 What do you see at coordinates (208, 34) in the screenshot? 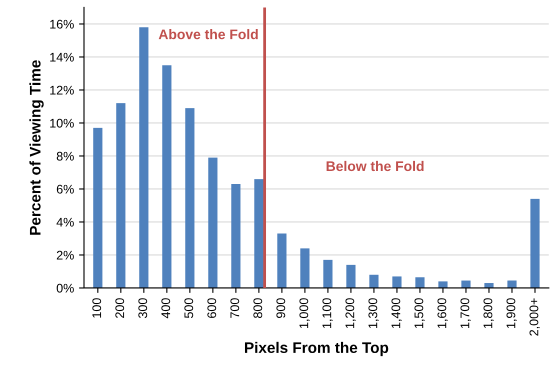
I see `annotation: Above the Fold` at bounding box center [208, 34].